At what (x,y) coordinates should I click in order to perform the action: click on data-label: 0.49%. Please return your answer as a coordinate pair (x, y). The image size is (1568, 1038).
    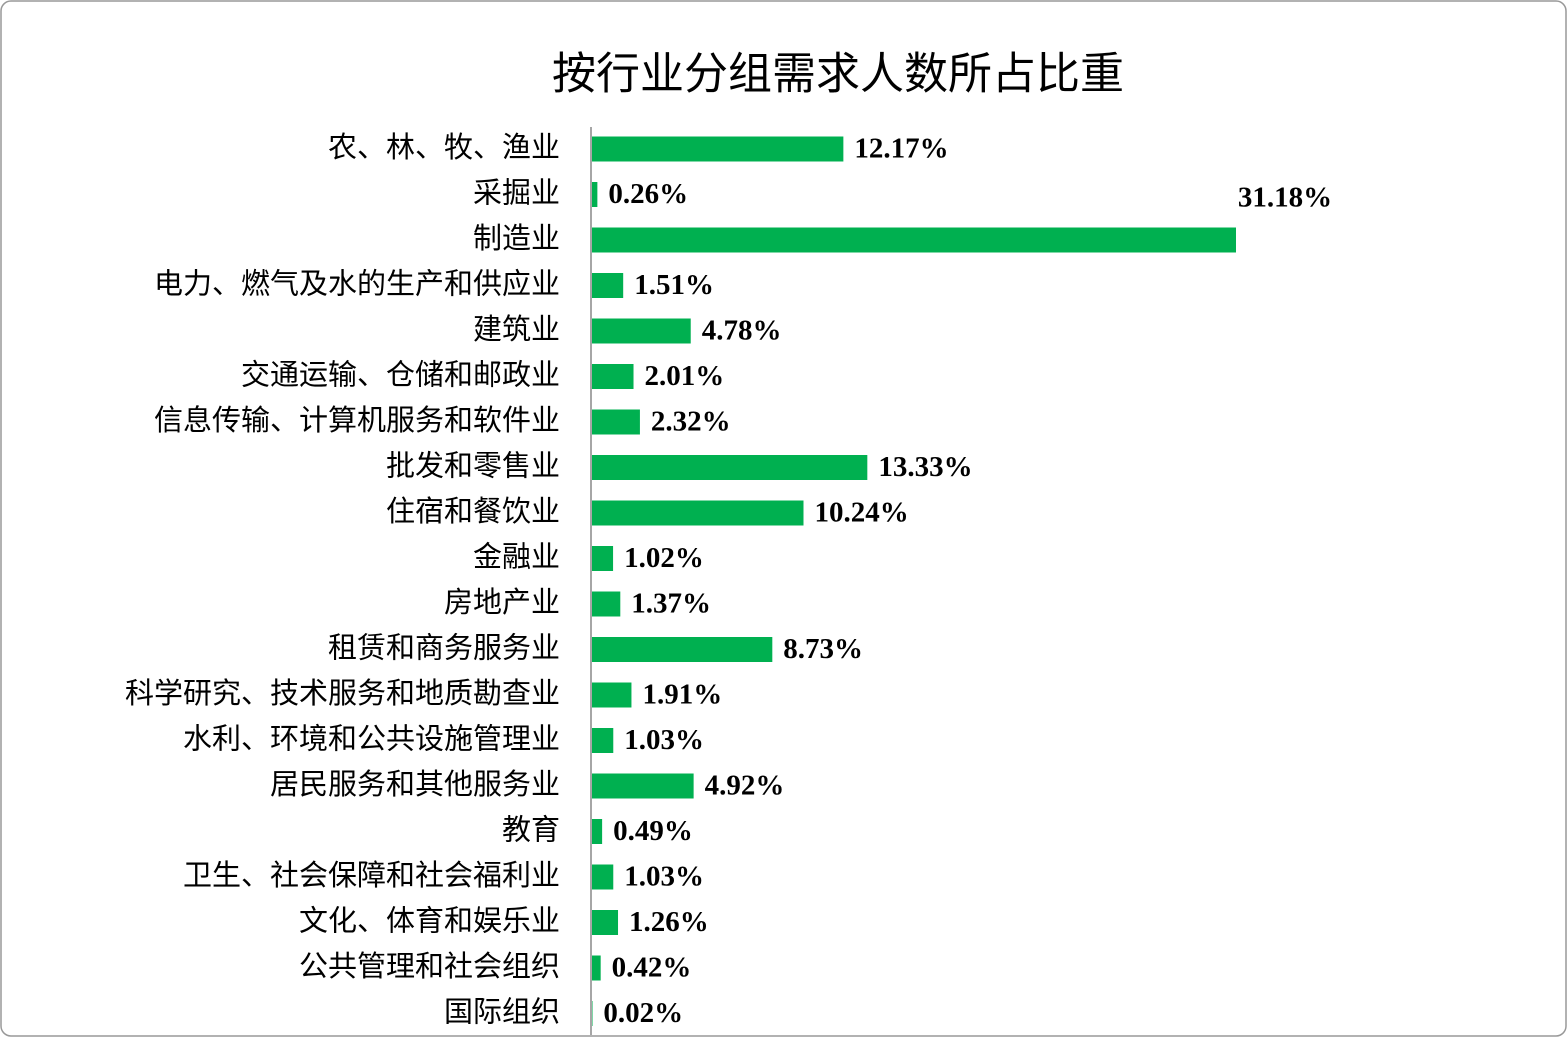
    Looking at the image, I should click on (653, 831).